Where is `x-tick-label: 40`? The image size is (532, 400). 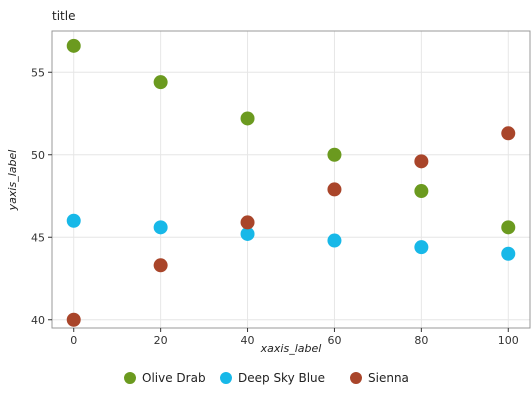 x-tick-label: 40 is located at coordinates (248, 340).